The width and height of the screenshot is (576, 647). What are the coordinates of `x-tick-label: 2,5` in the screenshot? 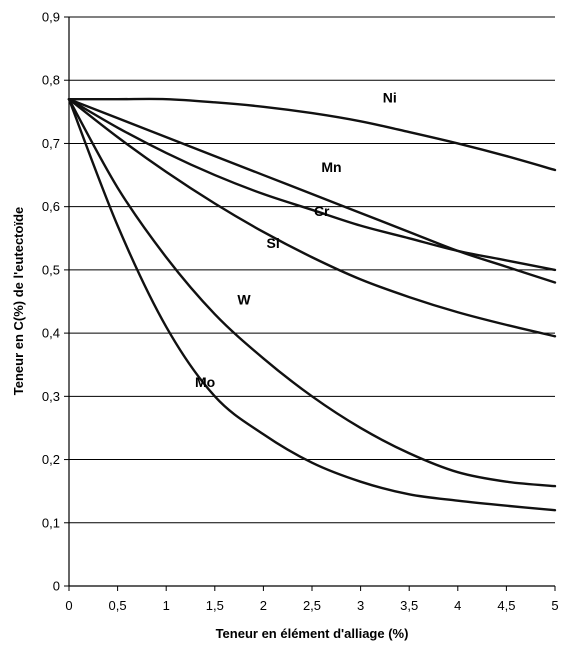 It's located at (312, 605).